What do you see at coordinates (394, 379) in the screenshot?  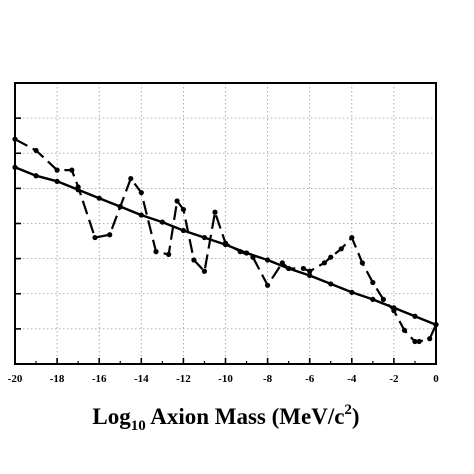 I see `x-tick-label: -2` at bounding box center [394, 379].